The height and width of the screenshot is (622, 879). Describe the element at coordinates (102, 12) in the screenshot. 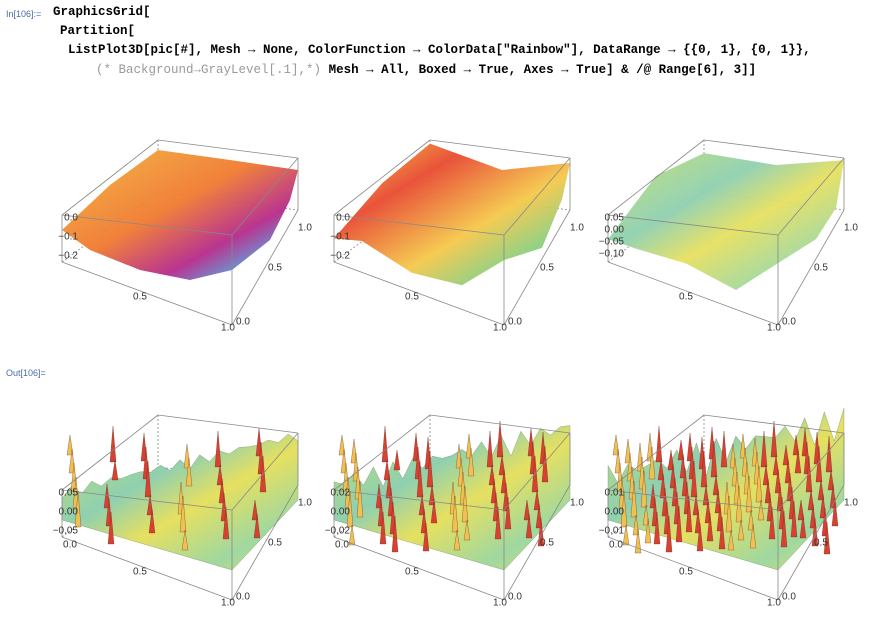

I see `code-line: GraphicsGrid[` at that location.